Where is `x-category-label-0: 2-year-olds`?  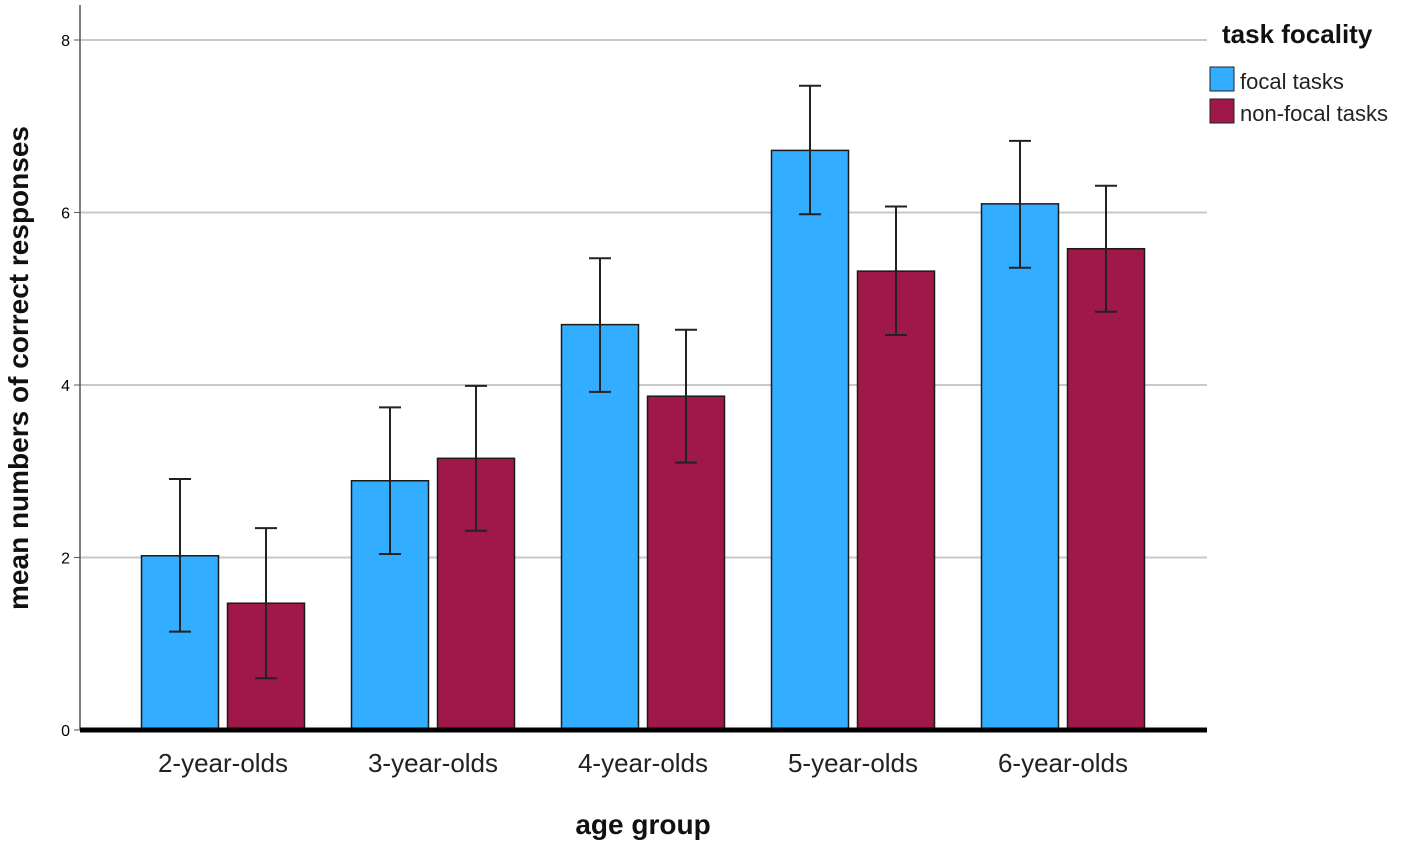 x-category-label-0: 2-year-olds is located at coordinates (223, 763).